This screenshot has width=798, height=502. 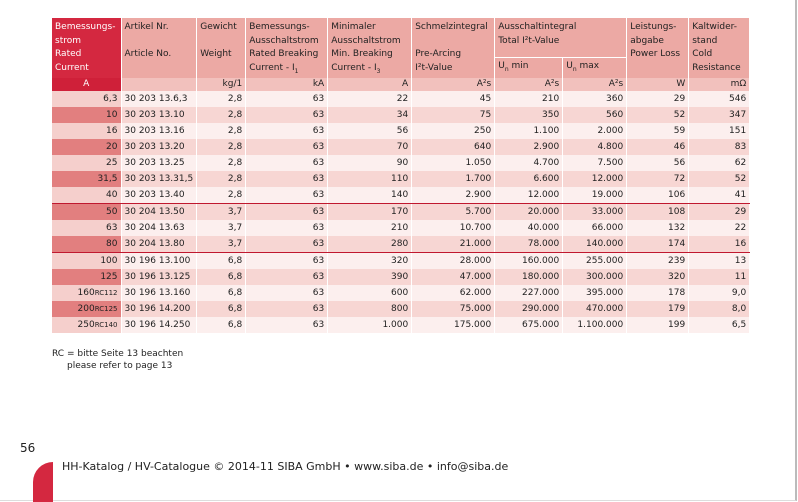 What do you see at coordinates (106, 308) in the screenshot?
I see `rc-note: RC125` at bounding box center [106, 308].